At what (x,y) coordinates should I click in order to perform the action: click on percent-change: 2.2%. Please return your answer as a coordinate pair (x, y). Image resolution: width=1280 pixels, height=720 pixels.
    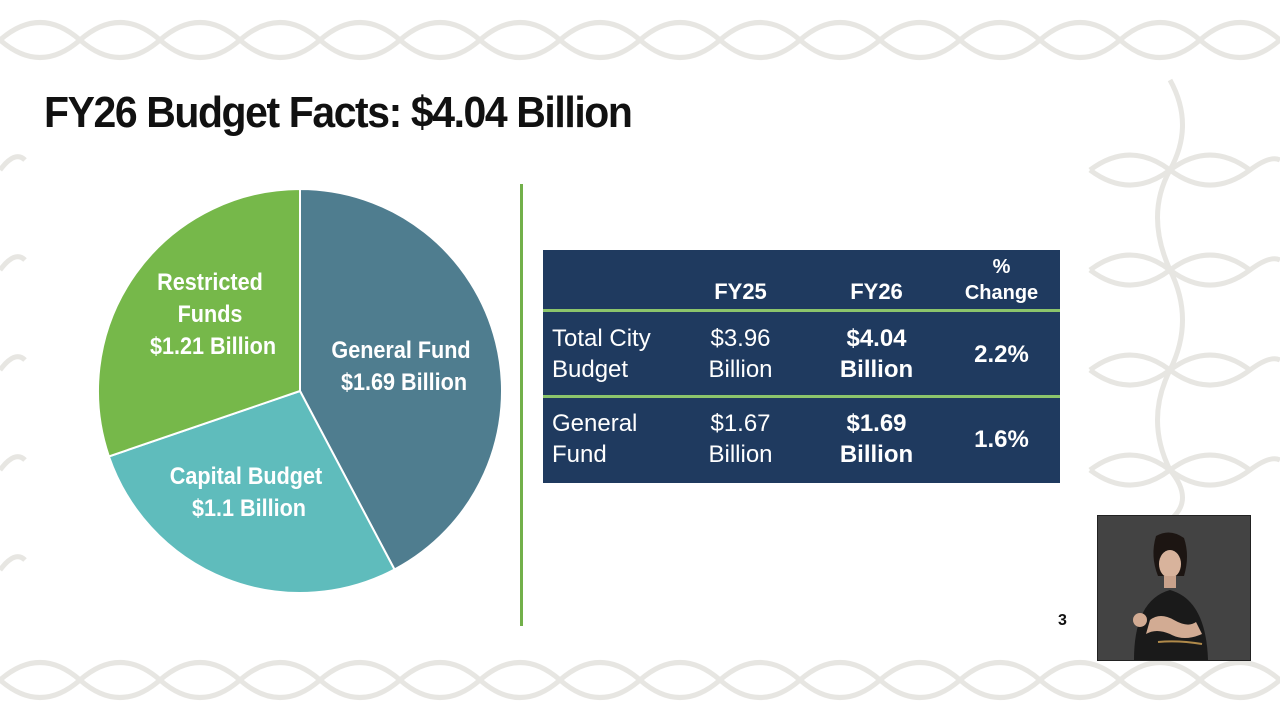
    Looking at the image, I should click on (1001, 354).